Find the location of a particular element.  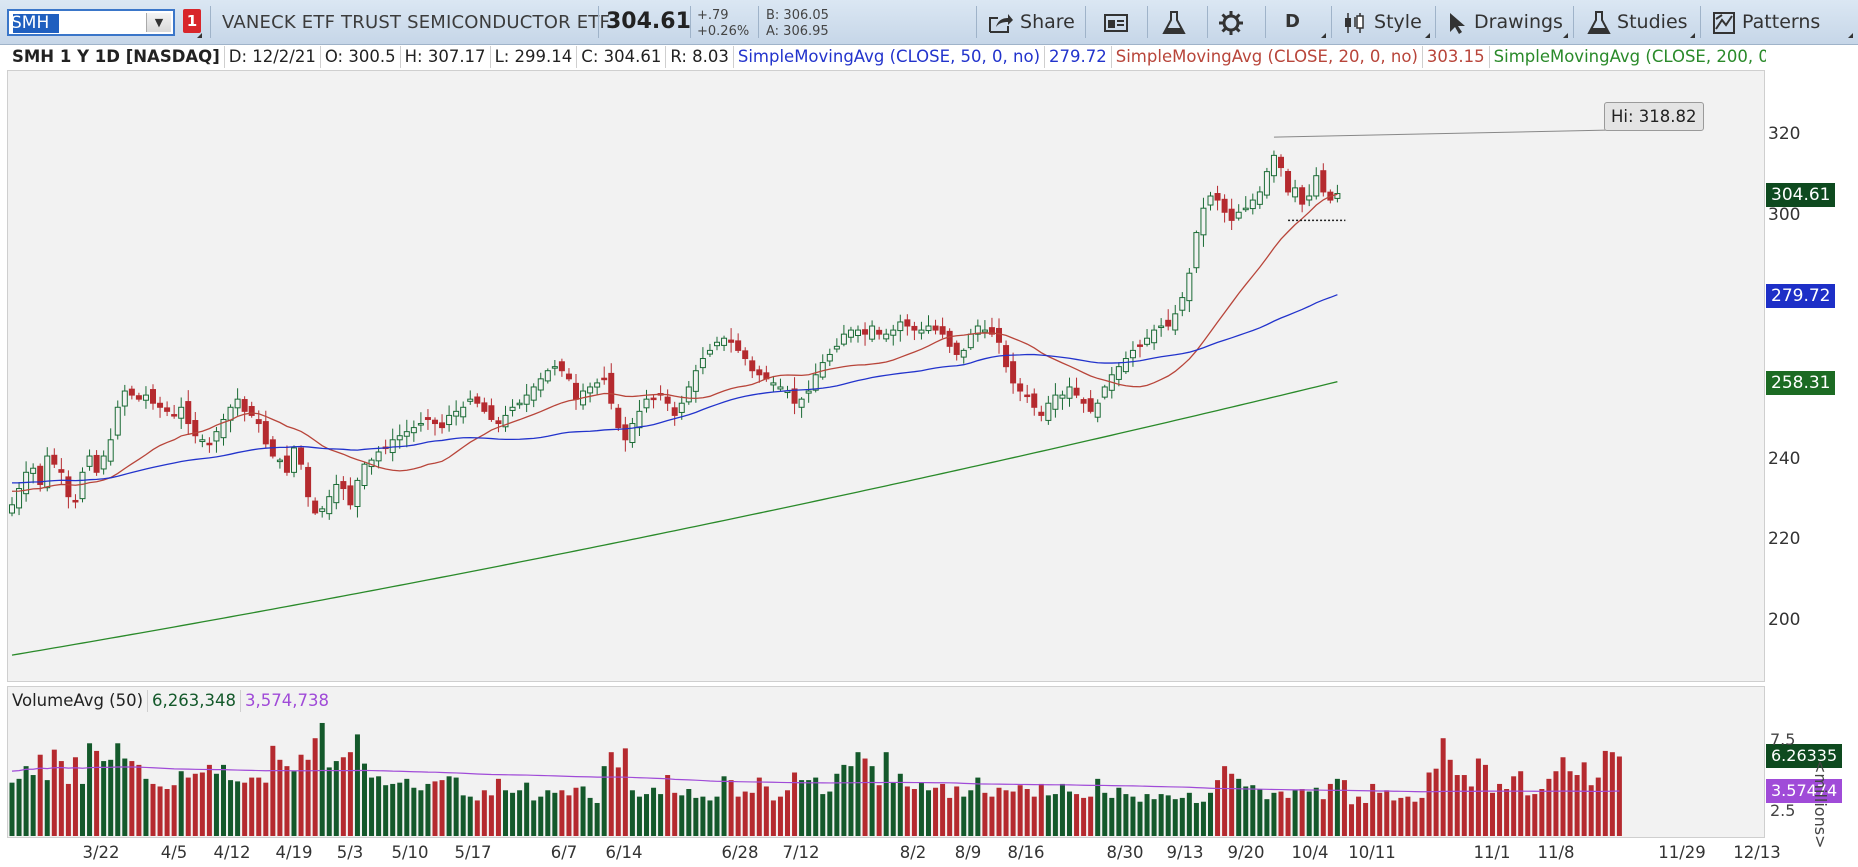

share-button: Share is located at coordinates (1031, 22).